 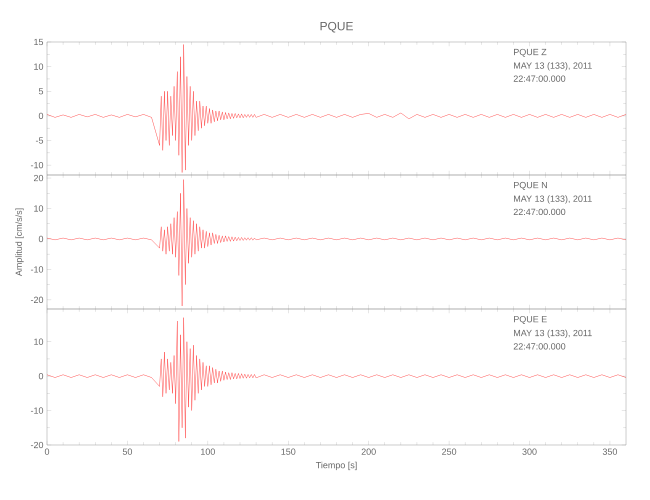 I want to click on chart-title: PQUE, so click(x=336, y=27).